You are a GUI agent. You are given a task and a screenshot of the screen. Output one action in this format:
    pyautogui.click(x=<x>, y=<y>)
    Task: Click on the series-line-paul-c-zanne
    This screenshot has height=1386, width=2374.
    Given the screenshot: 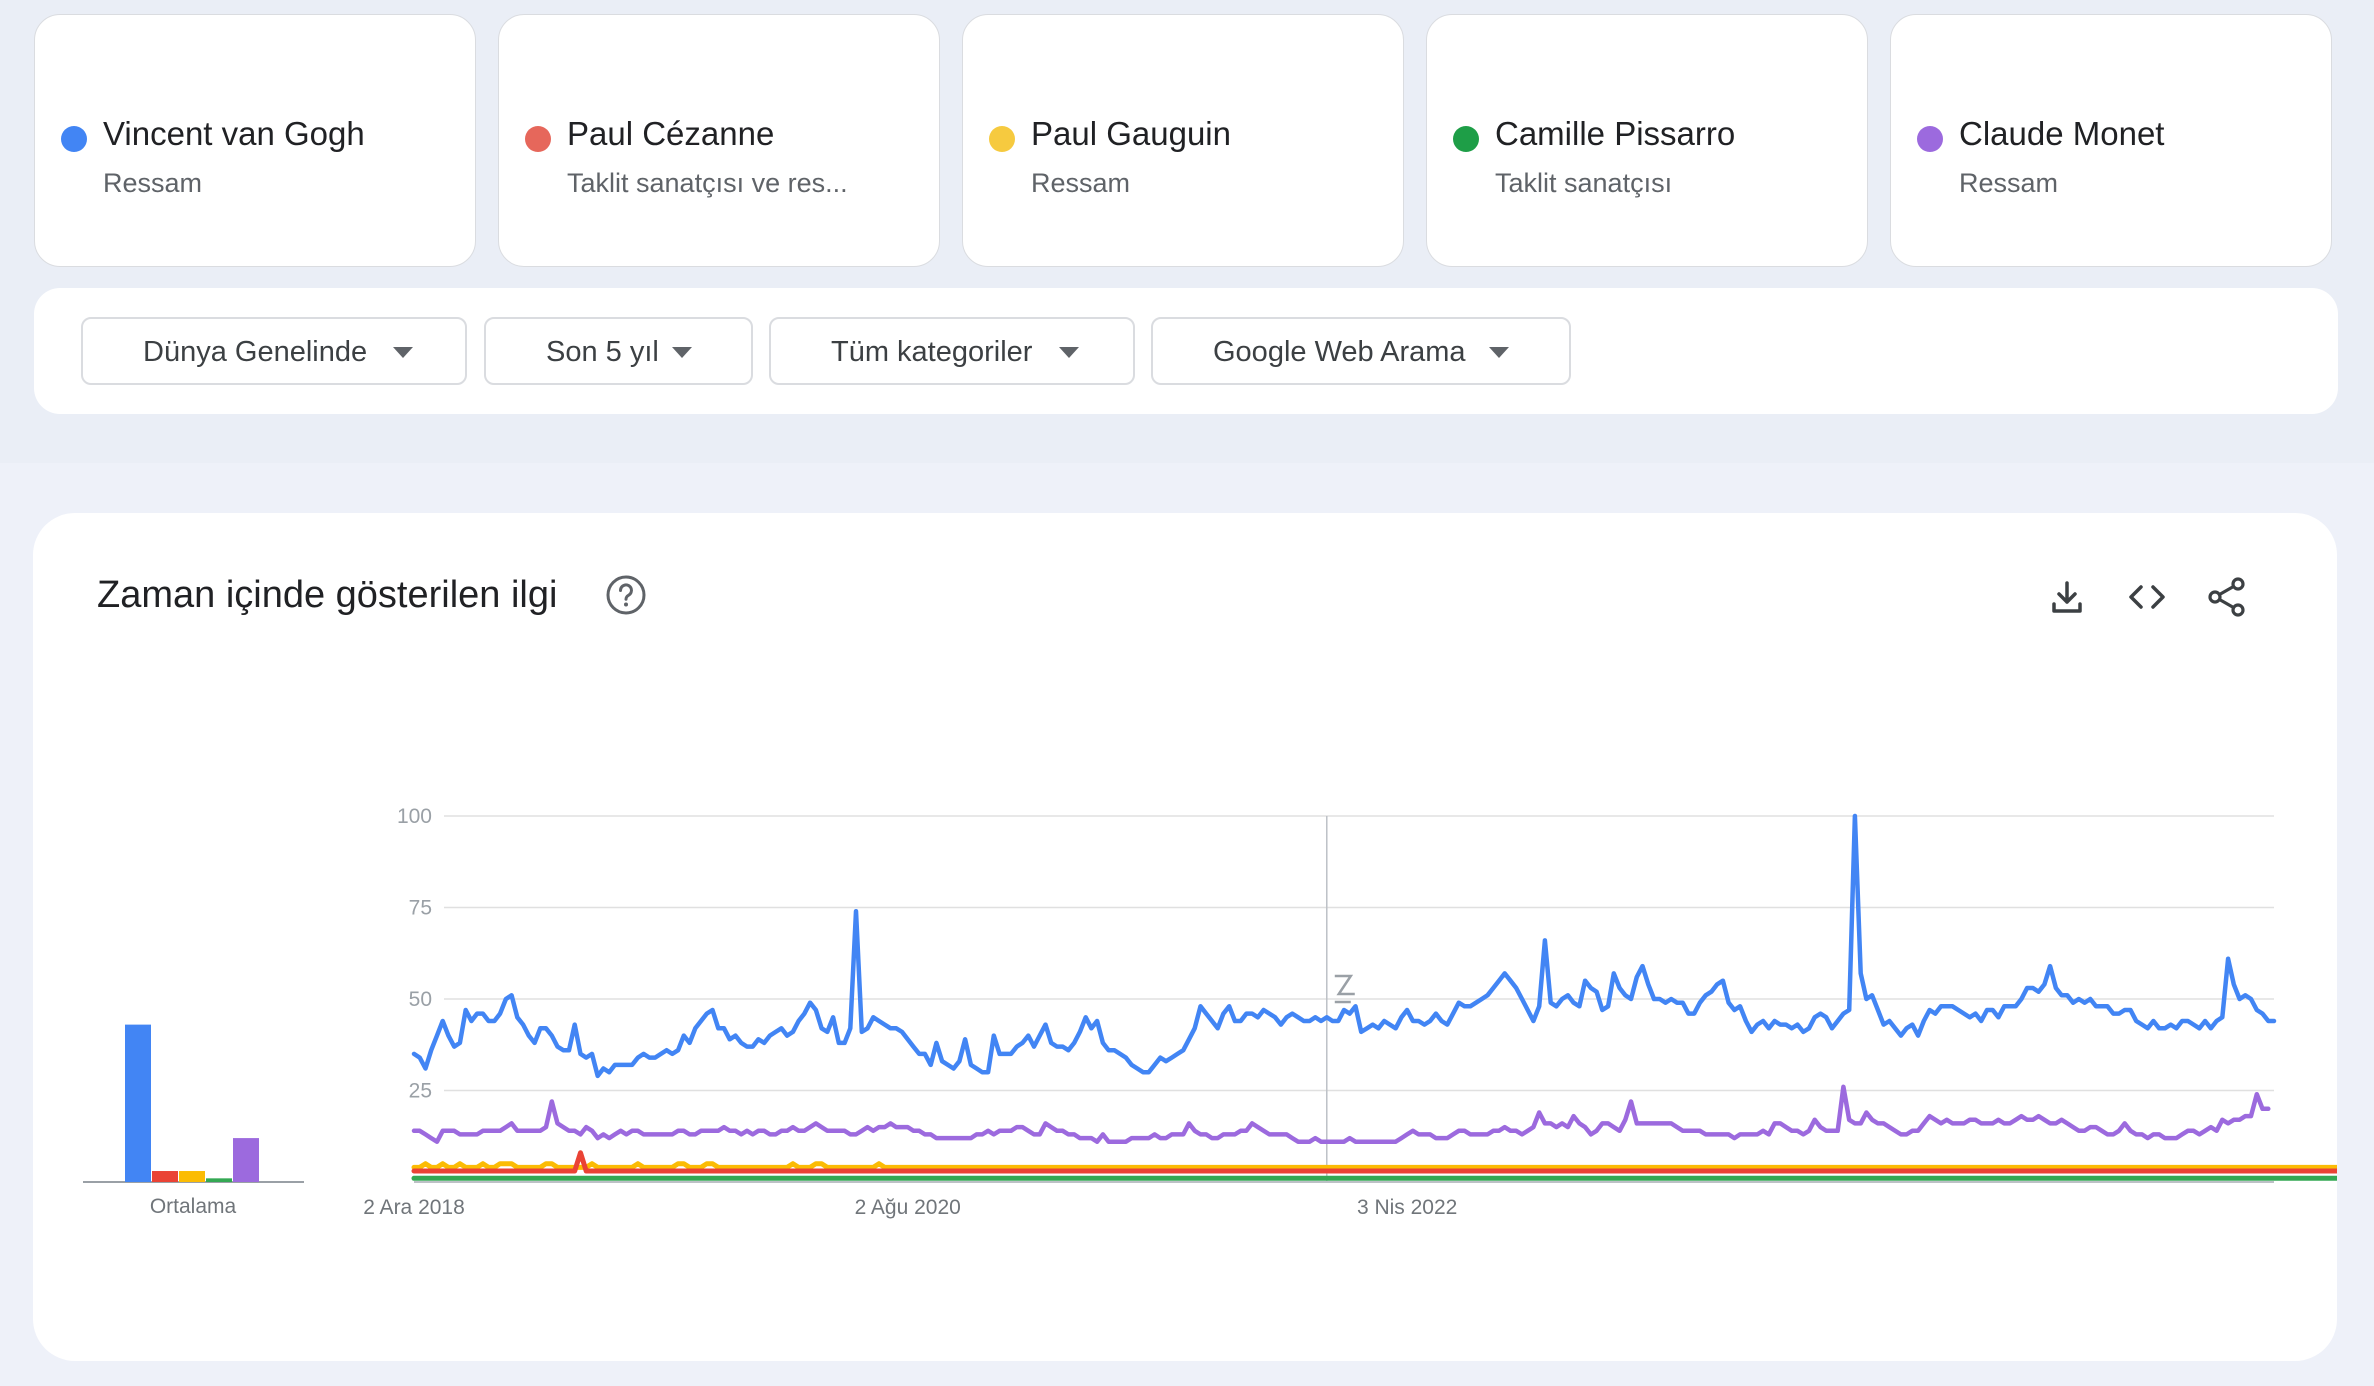 What is the action you would take?
    pyautogui.click(x=1374, y=1162)
    